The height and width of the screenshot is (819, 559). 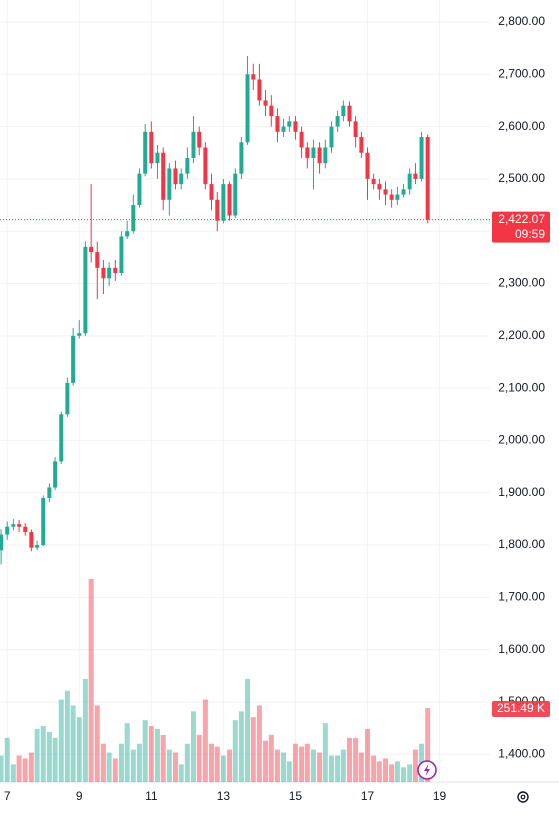 I want to click on settings-button, so click(x=523, y=797).